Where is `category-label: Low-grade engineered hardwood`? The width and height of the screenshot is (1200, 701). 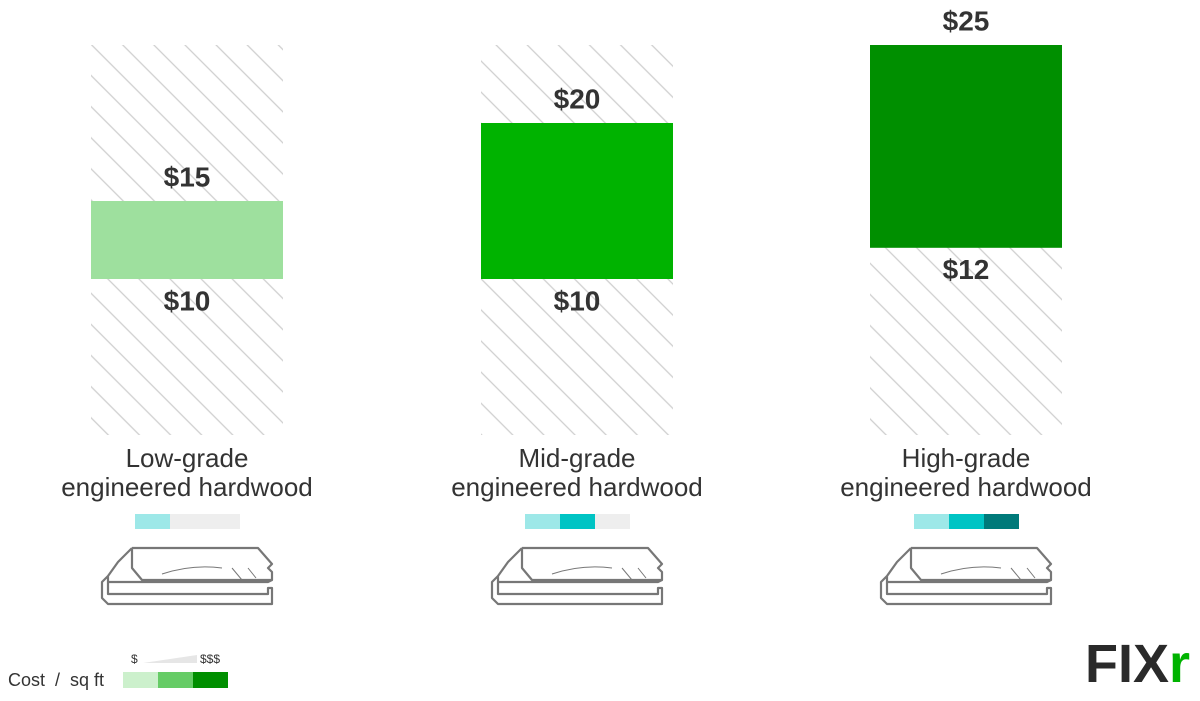
category-label: Low-grade engineered hardwood is located at coordinates (187, 472).